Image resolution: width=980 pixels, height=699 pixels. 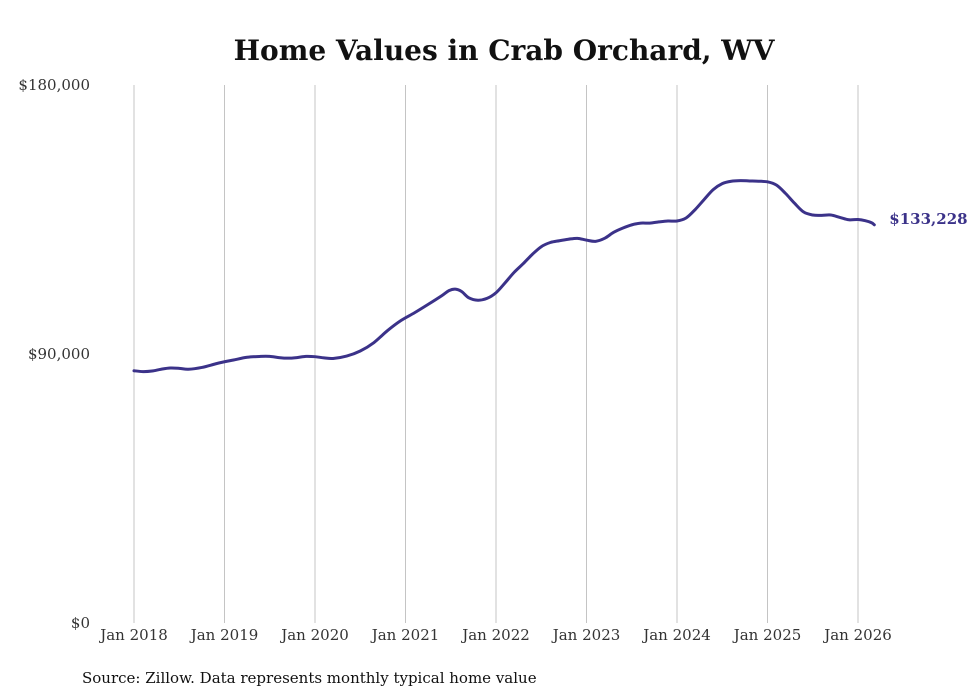 I want to click on x-tick-label-4: Jan 2022, so click(x=495, y=635).